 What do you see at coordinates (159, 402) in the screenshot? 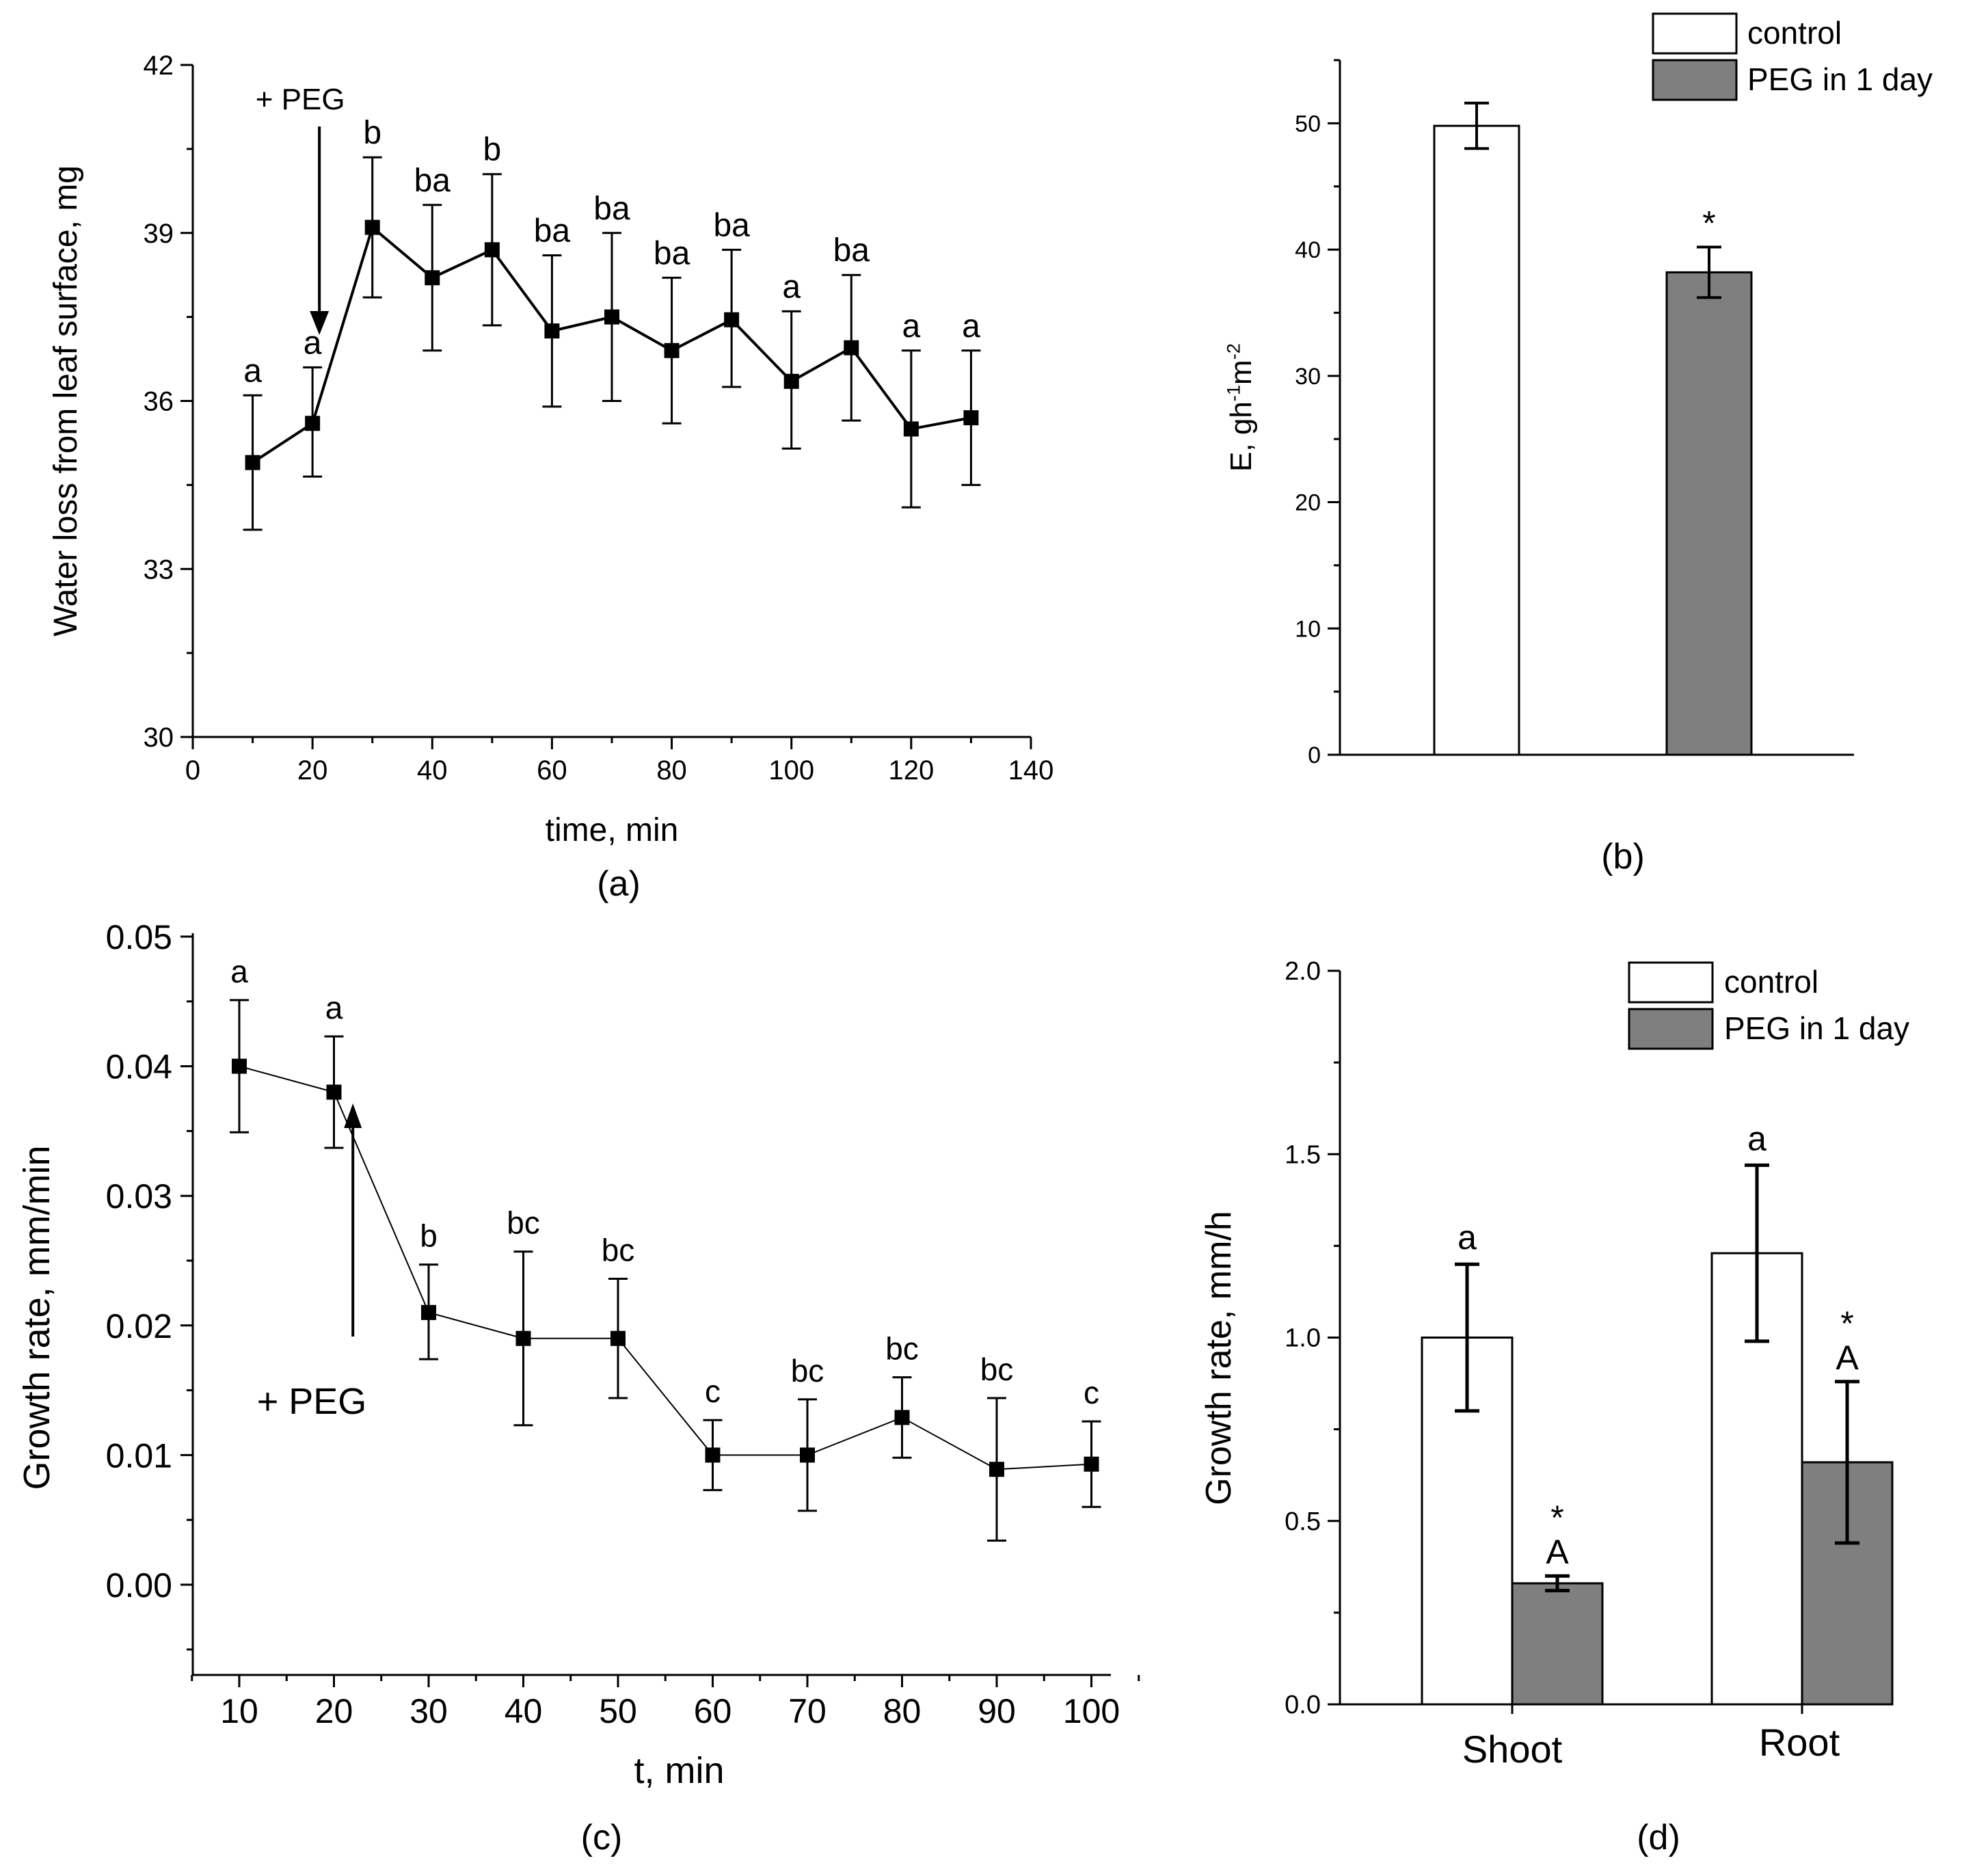
I see `a-y-tick-label: 36` at bounding box center [159, 402].